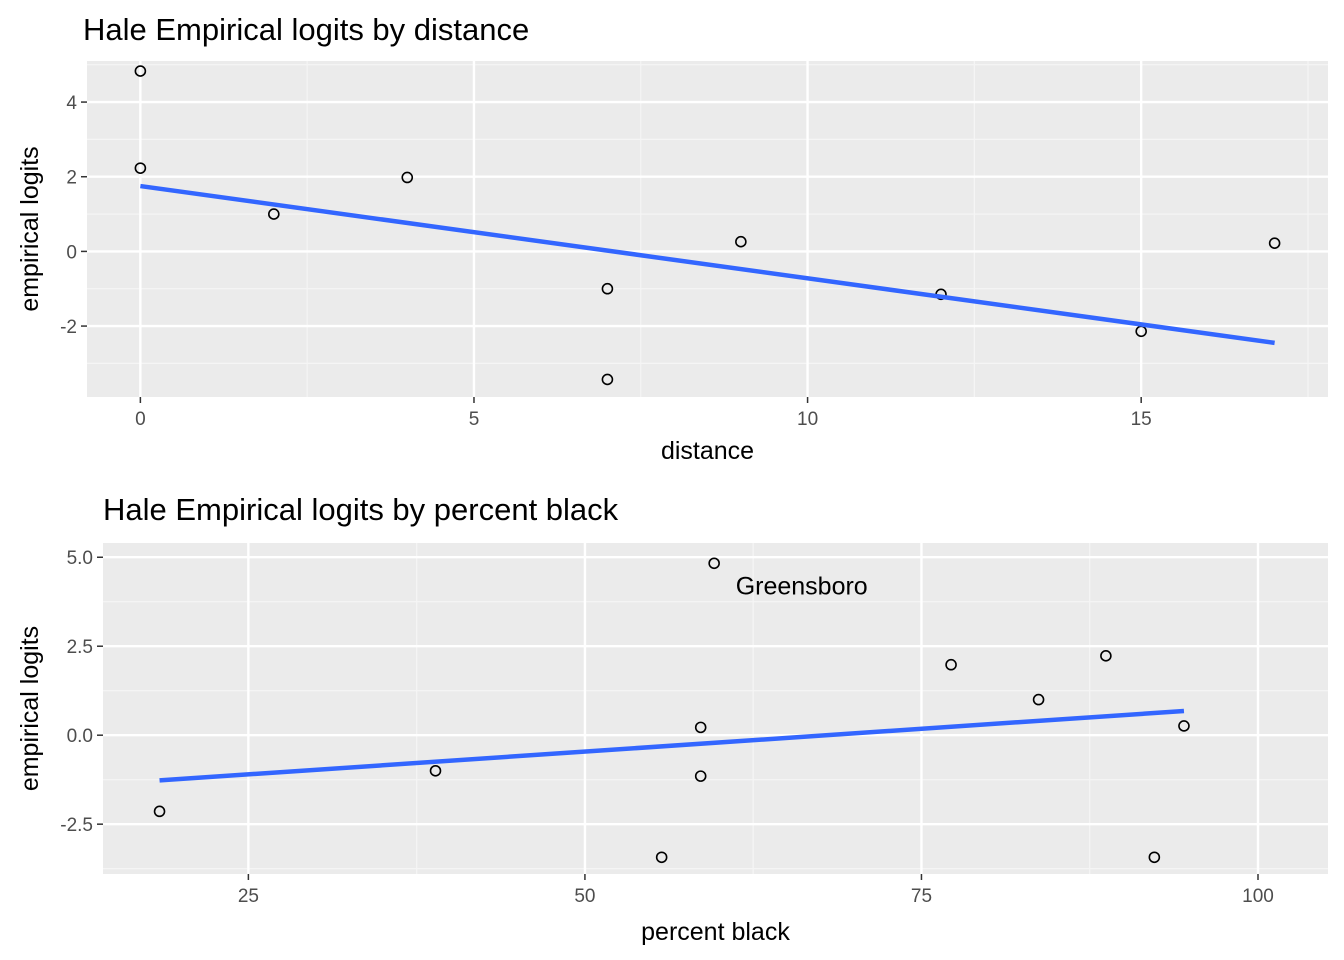  I want to click on x-tick-label: 15, so click(1141, 419).